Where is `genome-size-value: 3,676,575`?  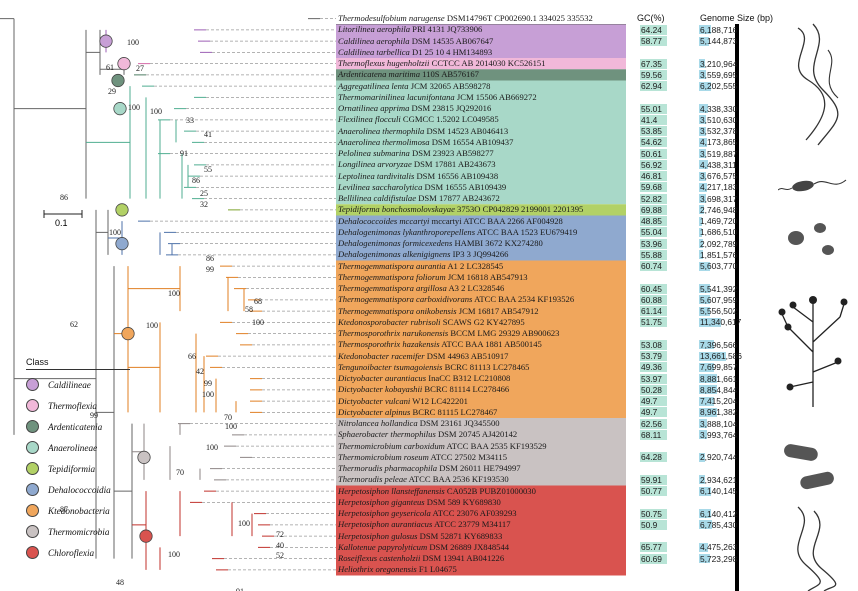 genome-size-value: 3,676,575 is located at coordinates (719, 176).